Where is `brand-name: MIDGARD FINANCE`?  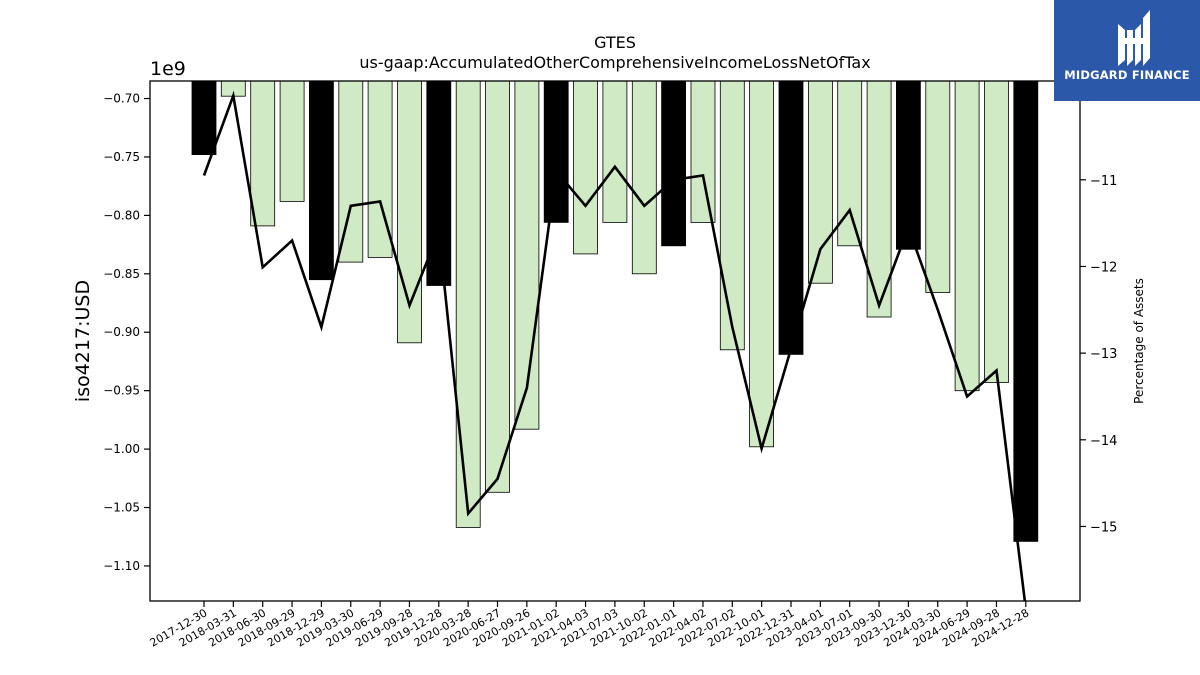 brand-name: MIDGARD FINANCE is located at coordinates (1127, 75).